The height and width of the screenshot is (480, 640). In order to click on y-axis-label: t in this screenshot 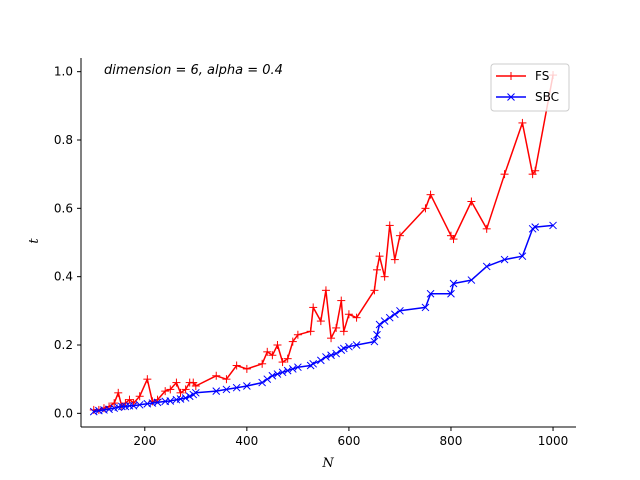, I will do `click(34, 241)`.